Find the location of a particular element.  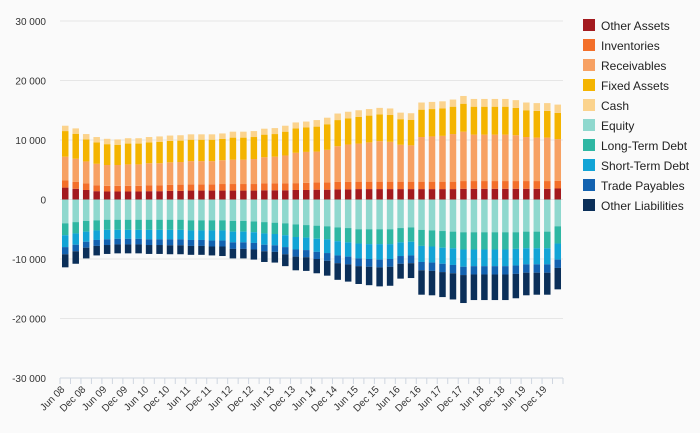

y-tick-label: -20 000 is located at coordinates (29, 320).